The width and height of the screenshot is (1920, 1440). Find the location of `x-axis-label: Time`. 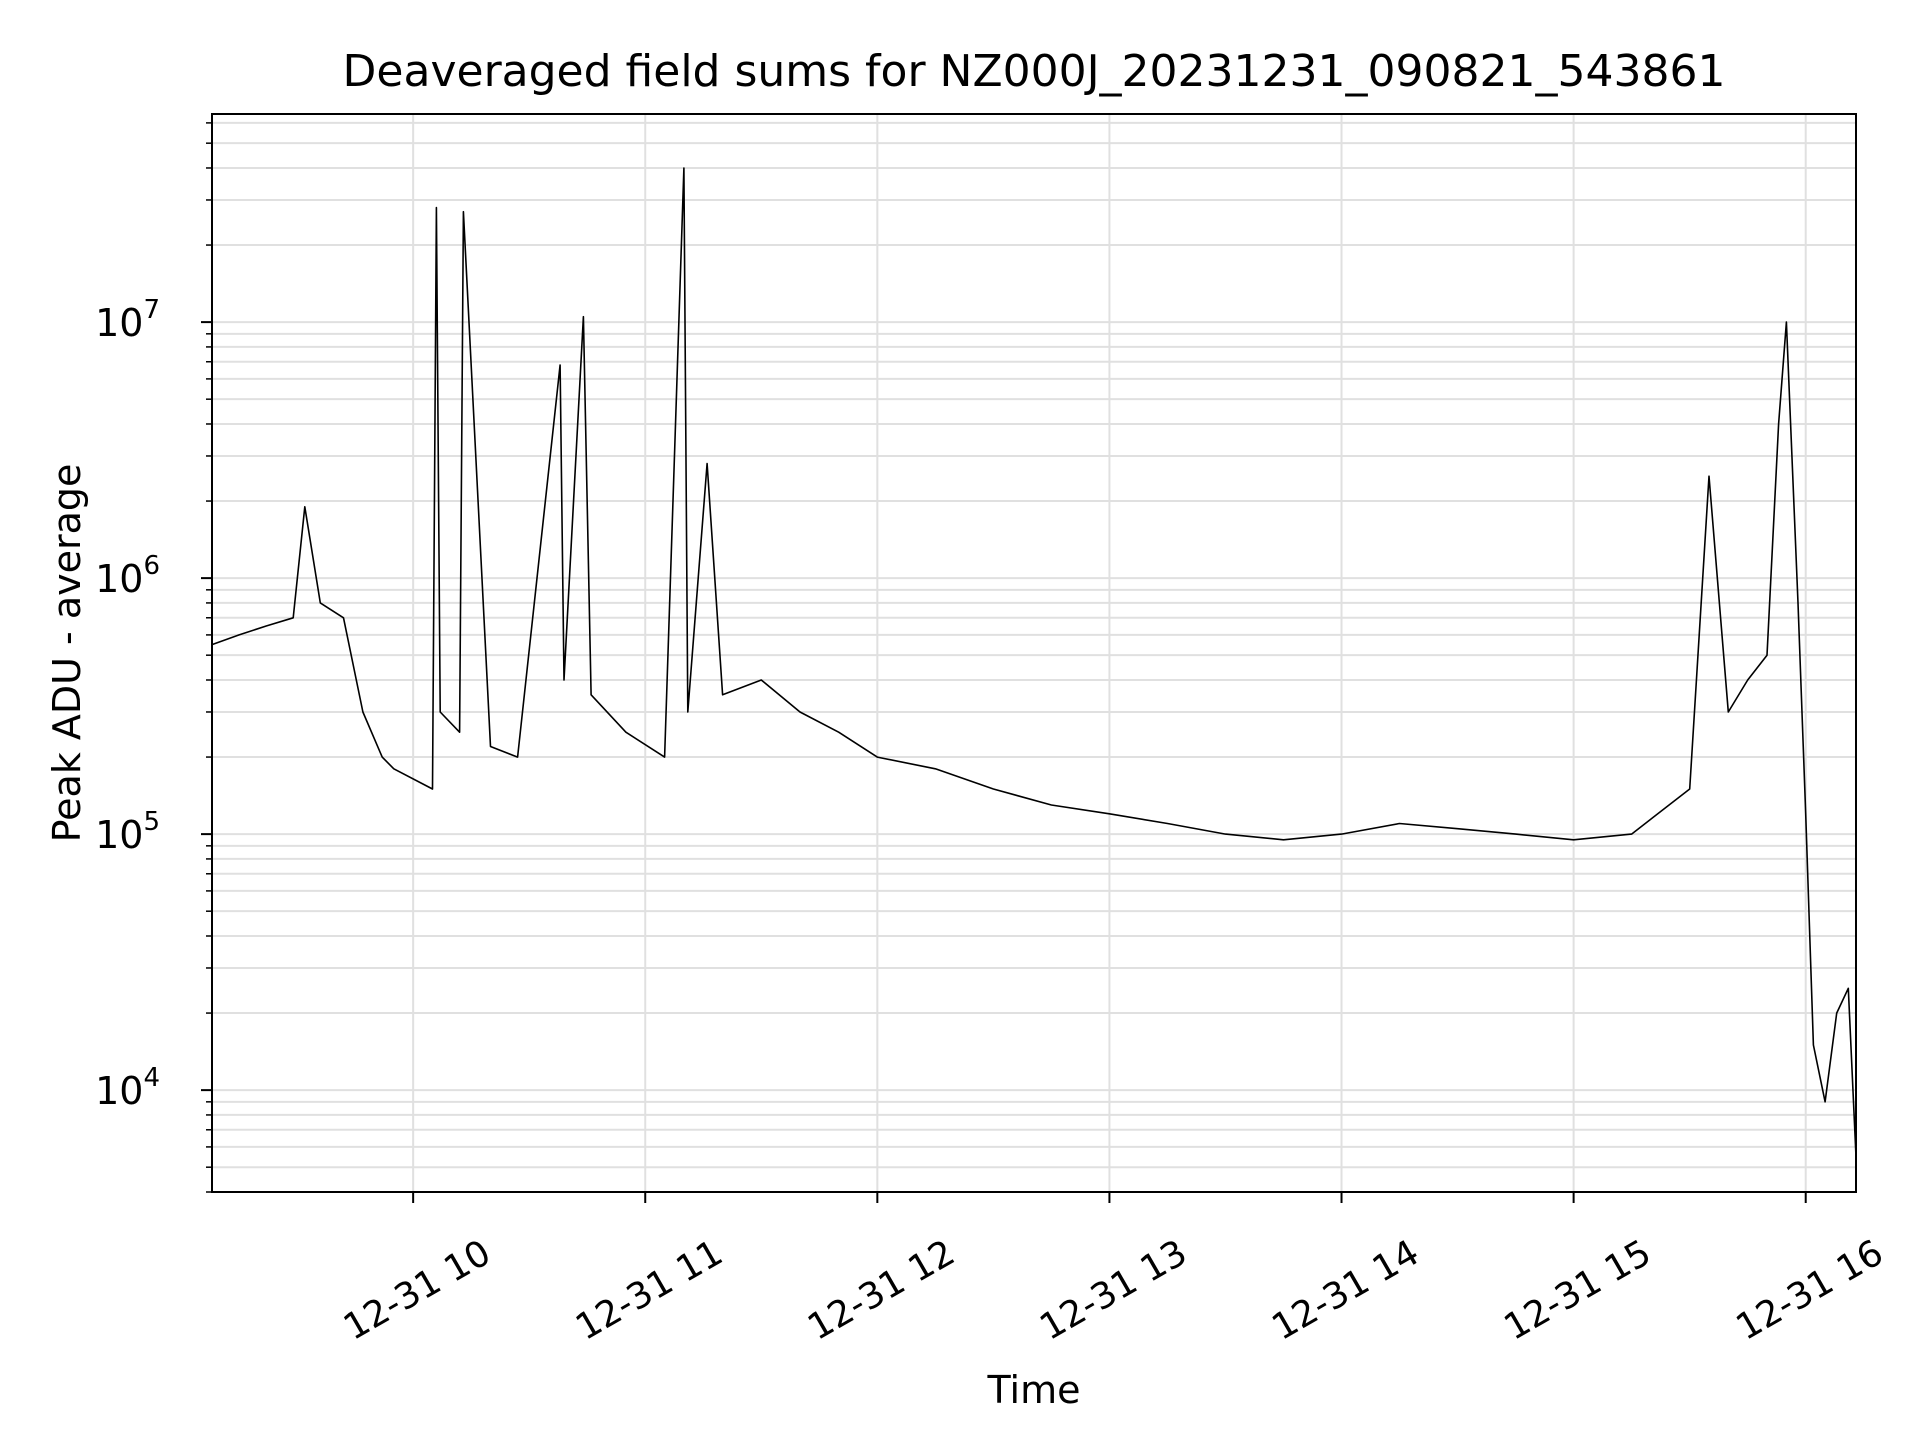

x-axis-label: Time is located at coordinates (1034, 1390).